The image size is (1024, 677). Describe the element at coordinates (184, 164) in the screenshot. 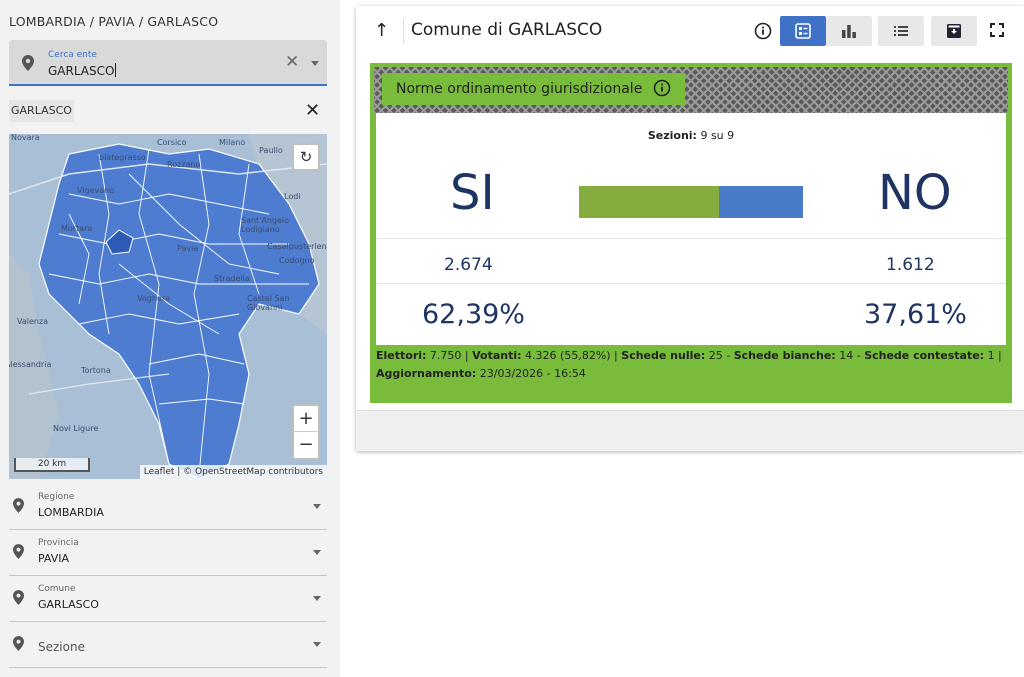

I see `map-label-rozzano: Rozzano` at that location.